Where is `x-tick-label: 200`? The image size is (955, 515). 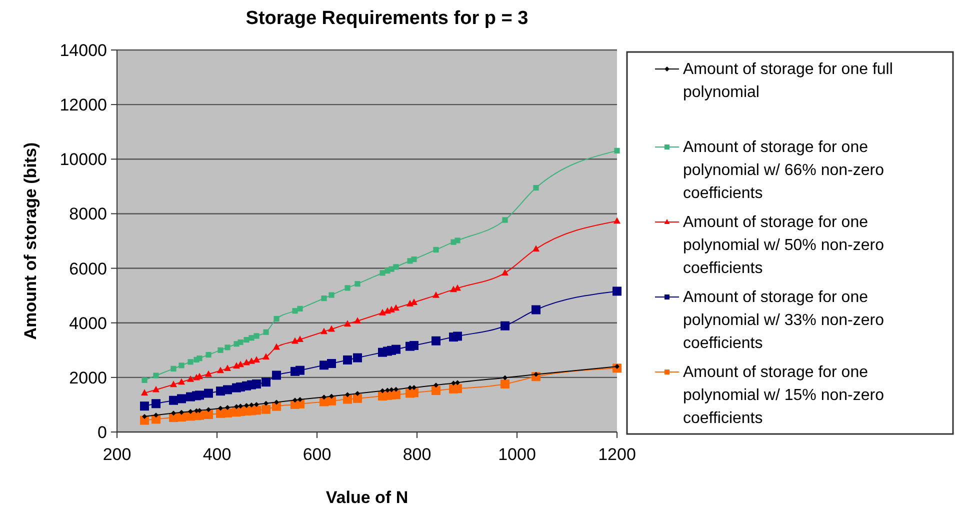 x-tick-label: 200 is located at coordinates (117, 454).